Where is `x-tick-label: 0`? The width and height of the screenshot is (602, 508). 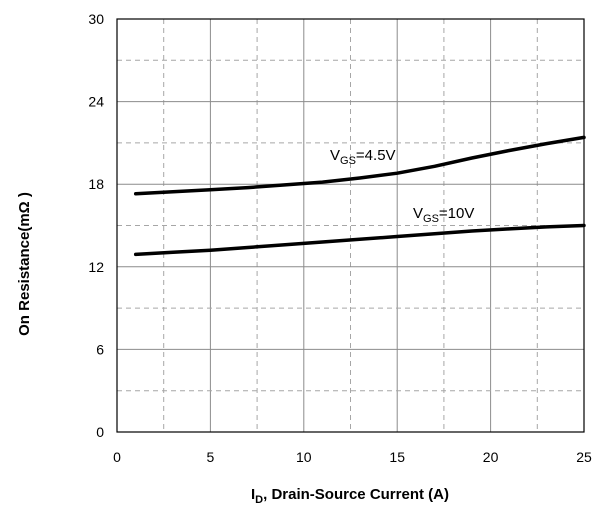
x-tick-label: 0 is located at coordinates (117, 457).